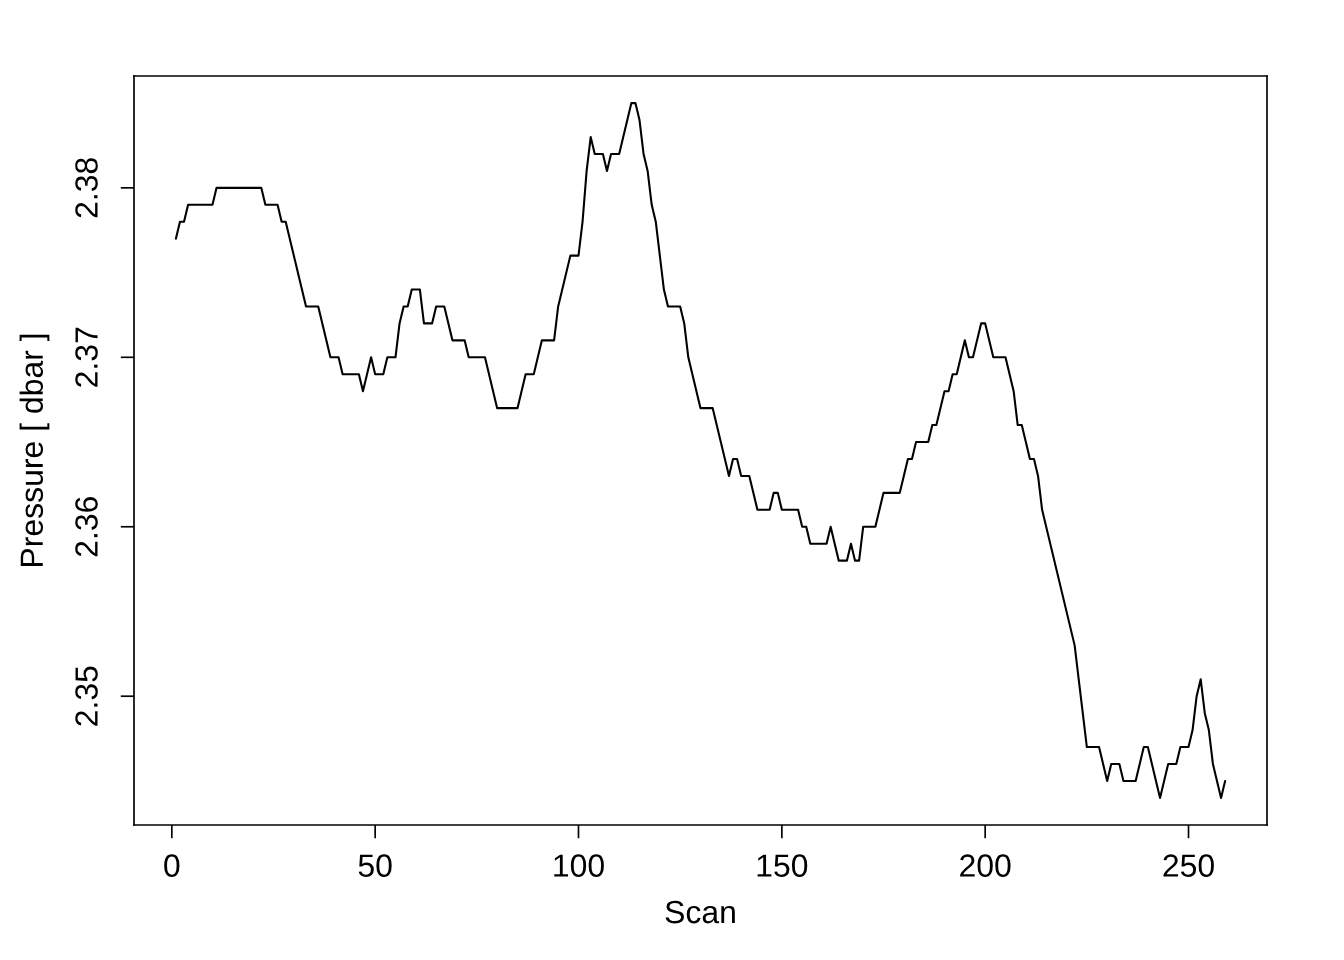  I want to click on y-axis-title: Pressure [ dbar ], so click(34, 450).